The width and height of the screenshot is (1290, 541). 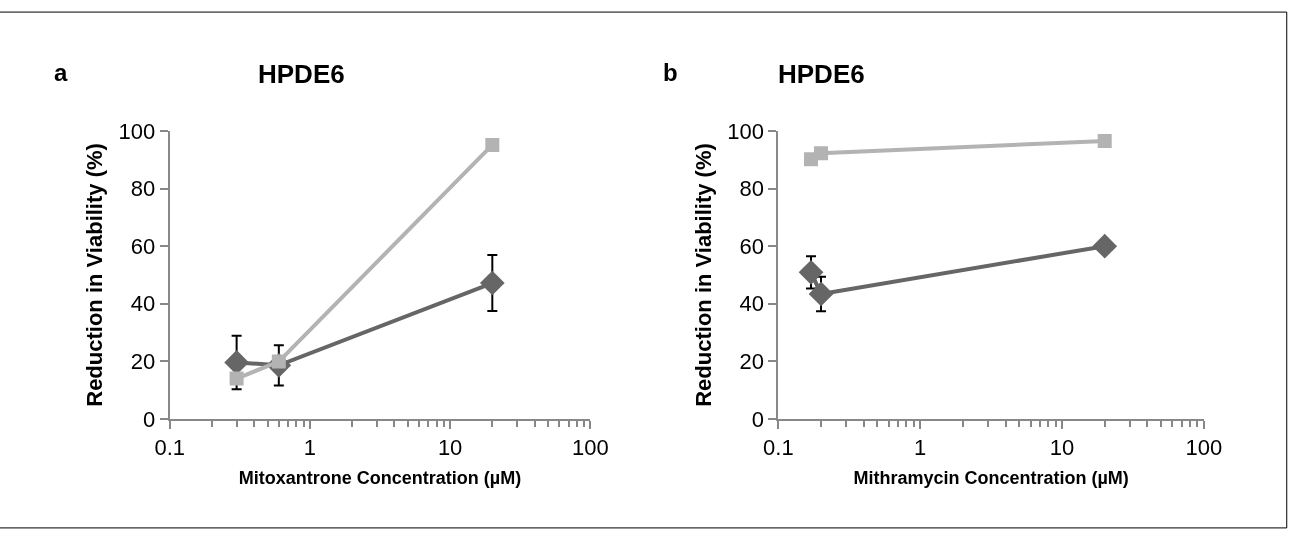 I want to click on x-axis-title: Mithramycin Concentration (µM), so click(x=991, y=477).